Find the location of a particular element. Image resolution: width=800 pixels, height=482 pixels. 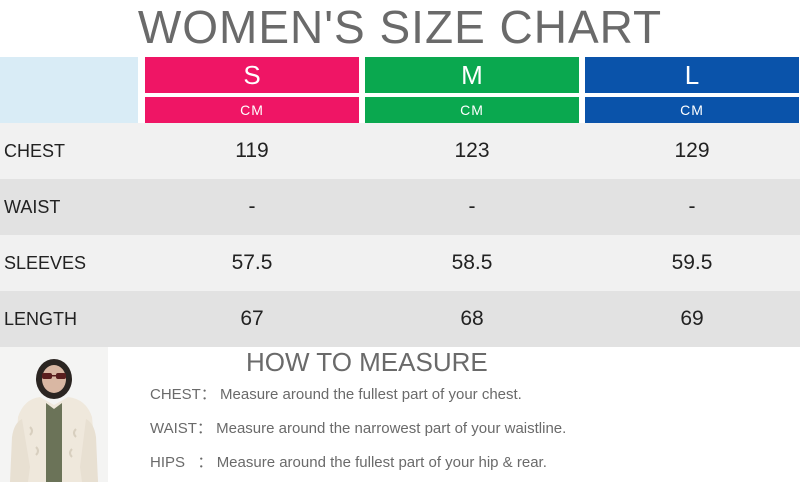

cell-value: 123 is located at coordinates (472, 150).